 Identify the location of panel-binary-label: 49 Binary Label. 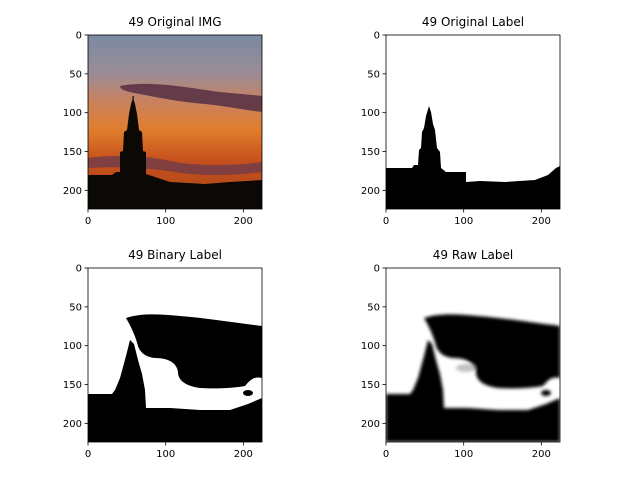
(175, 345).